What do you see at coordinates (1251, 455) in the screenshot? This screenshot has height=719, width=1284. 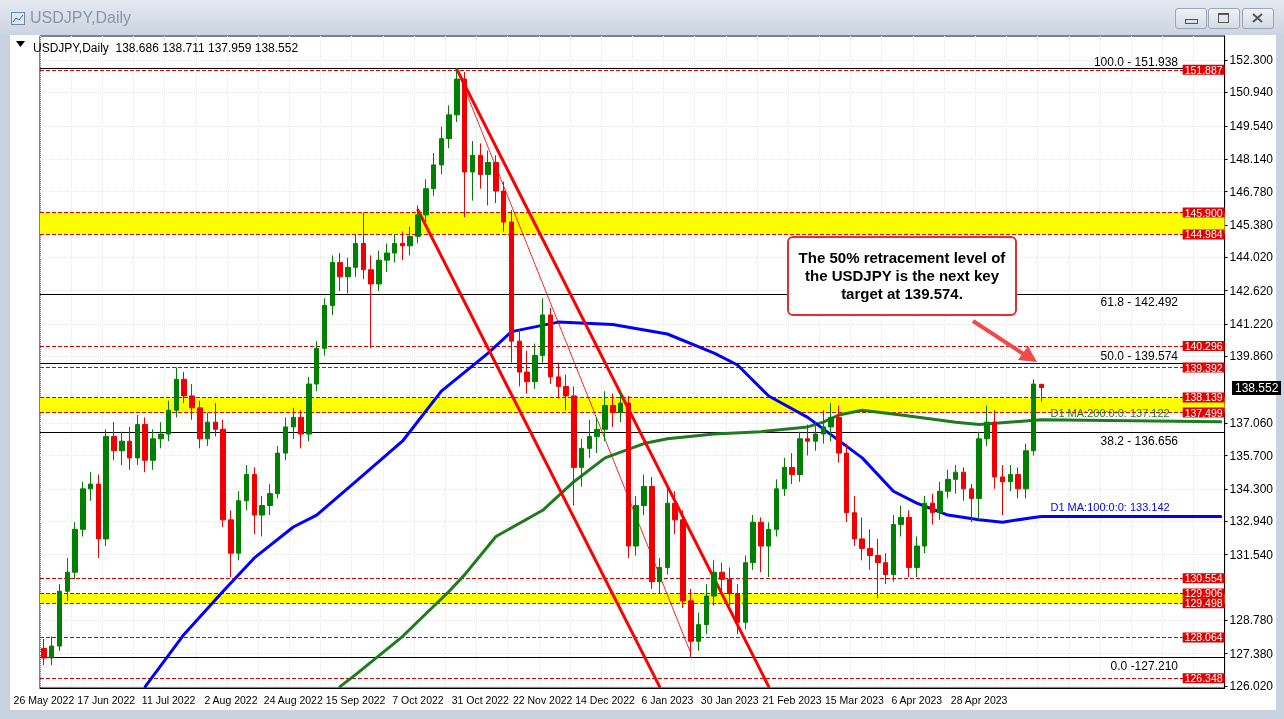 I see `y-tick-label: 135.700` at bounding box center [1251, 455].